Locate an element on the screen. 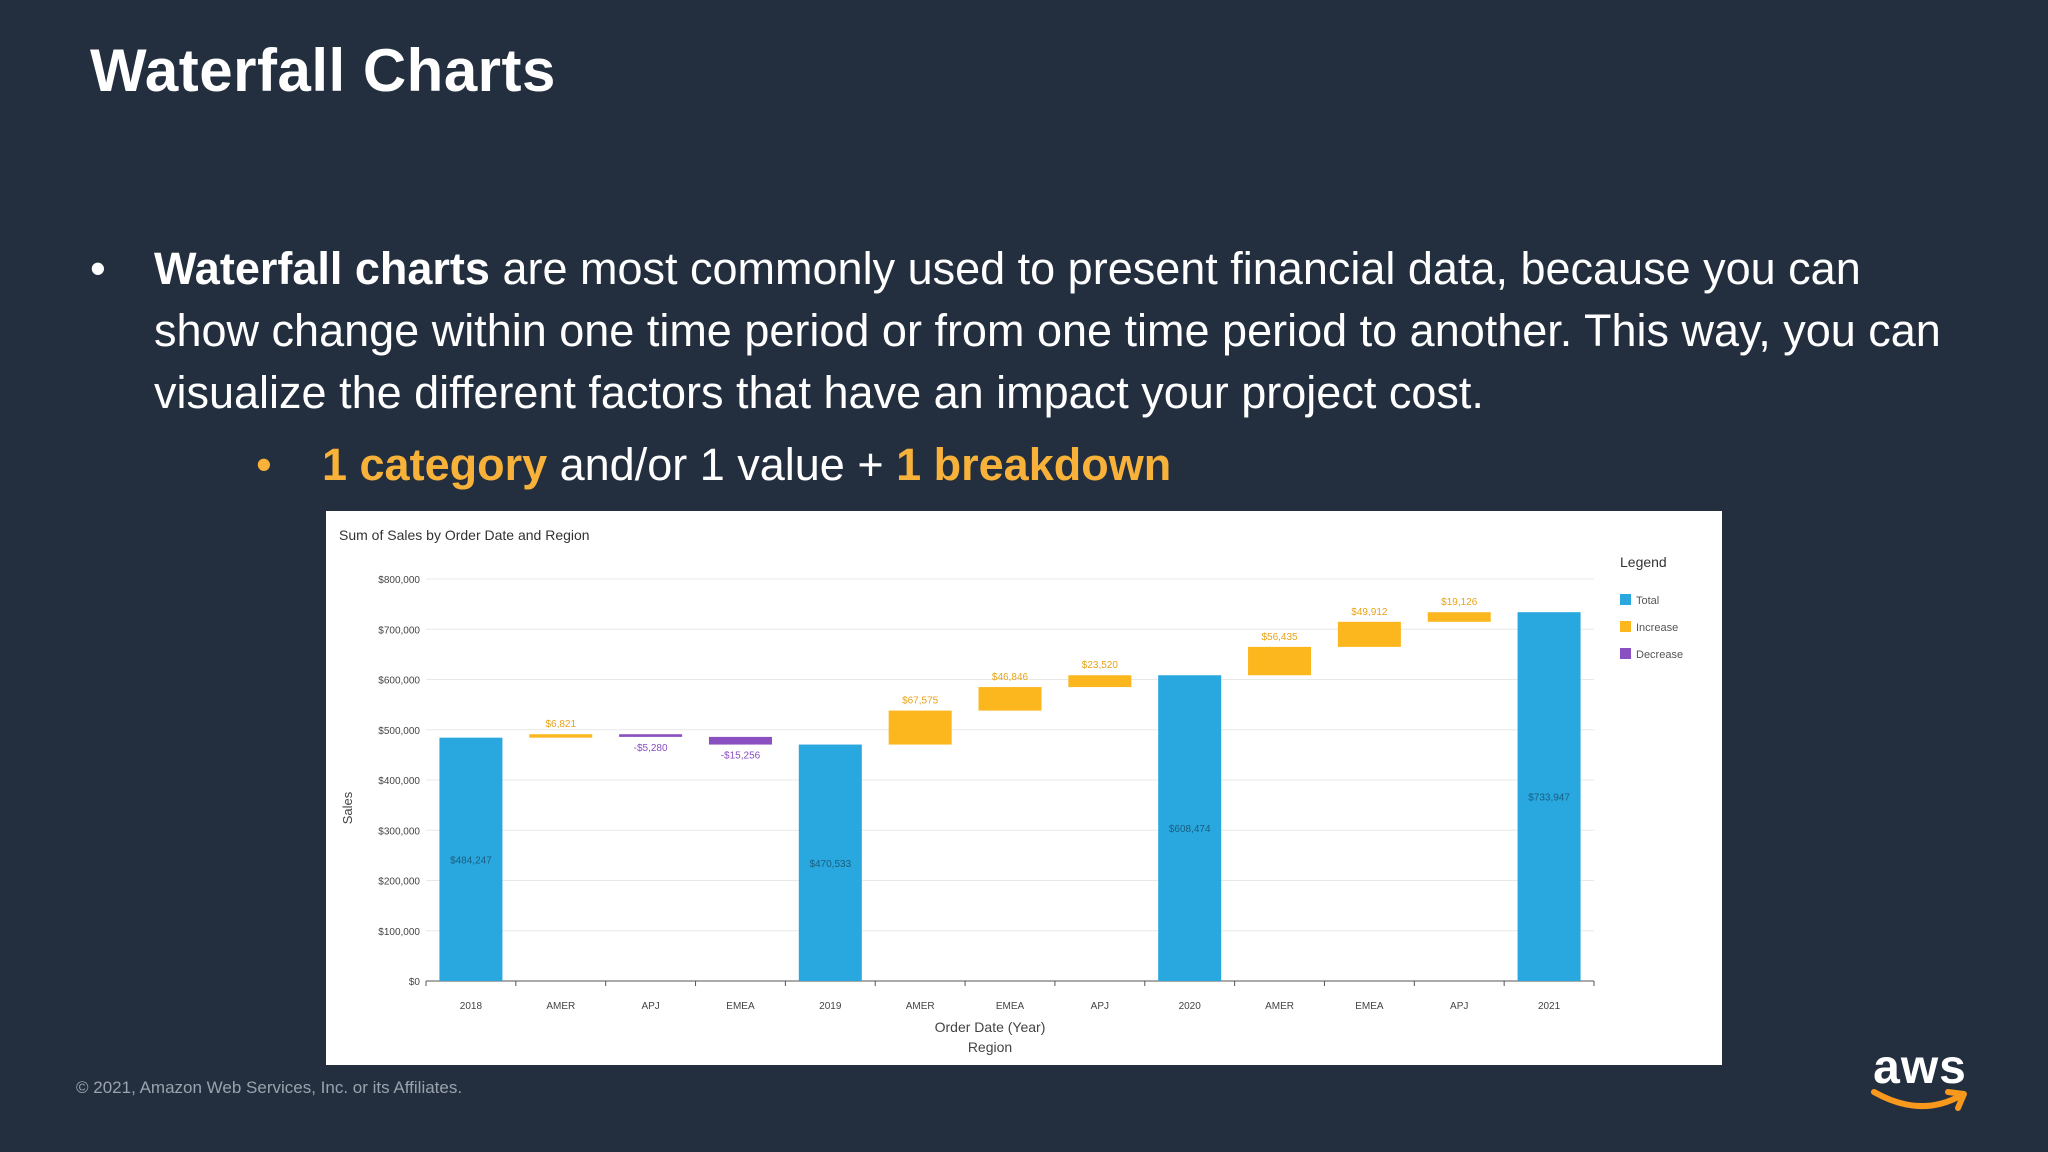 This screenshot has width=2048, height=1152. data-label: $23,520 is located at coordinates (1100, 665).